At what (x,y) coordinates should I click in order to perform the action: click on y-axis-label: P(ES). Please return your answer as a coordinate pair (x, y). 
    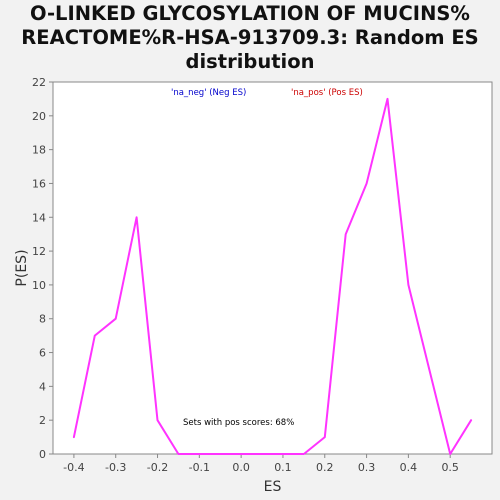
    Looking at the image, I should click on (22, 267).